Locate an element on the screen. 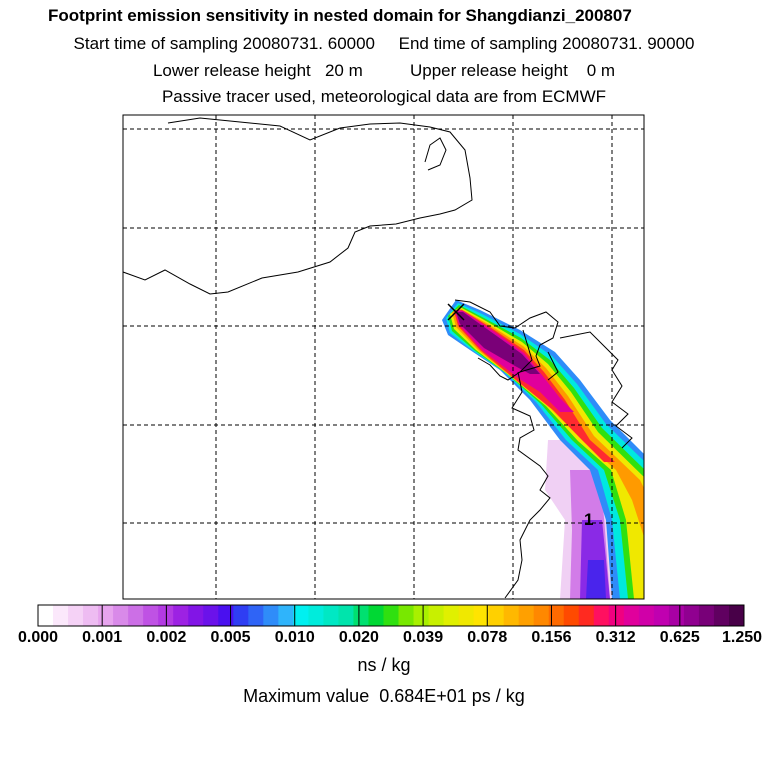 This screenshot has height=768, width=768. contour-label: 1 is located at coordinates (588, 519).